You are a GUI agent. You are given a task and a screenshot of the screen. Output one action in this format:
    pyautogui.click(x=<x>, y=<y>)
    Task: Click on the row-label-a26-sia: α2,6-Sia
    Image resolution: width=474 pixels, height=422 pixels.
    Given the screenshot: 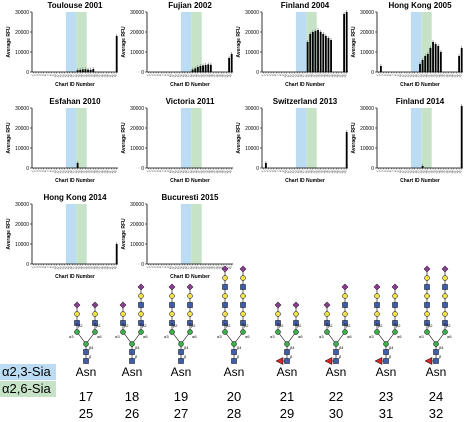 What is the action you would take?
    pyautogui.click(x=28, y=389)
    